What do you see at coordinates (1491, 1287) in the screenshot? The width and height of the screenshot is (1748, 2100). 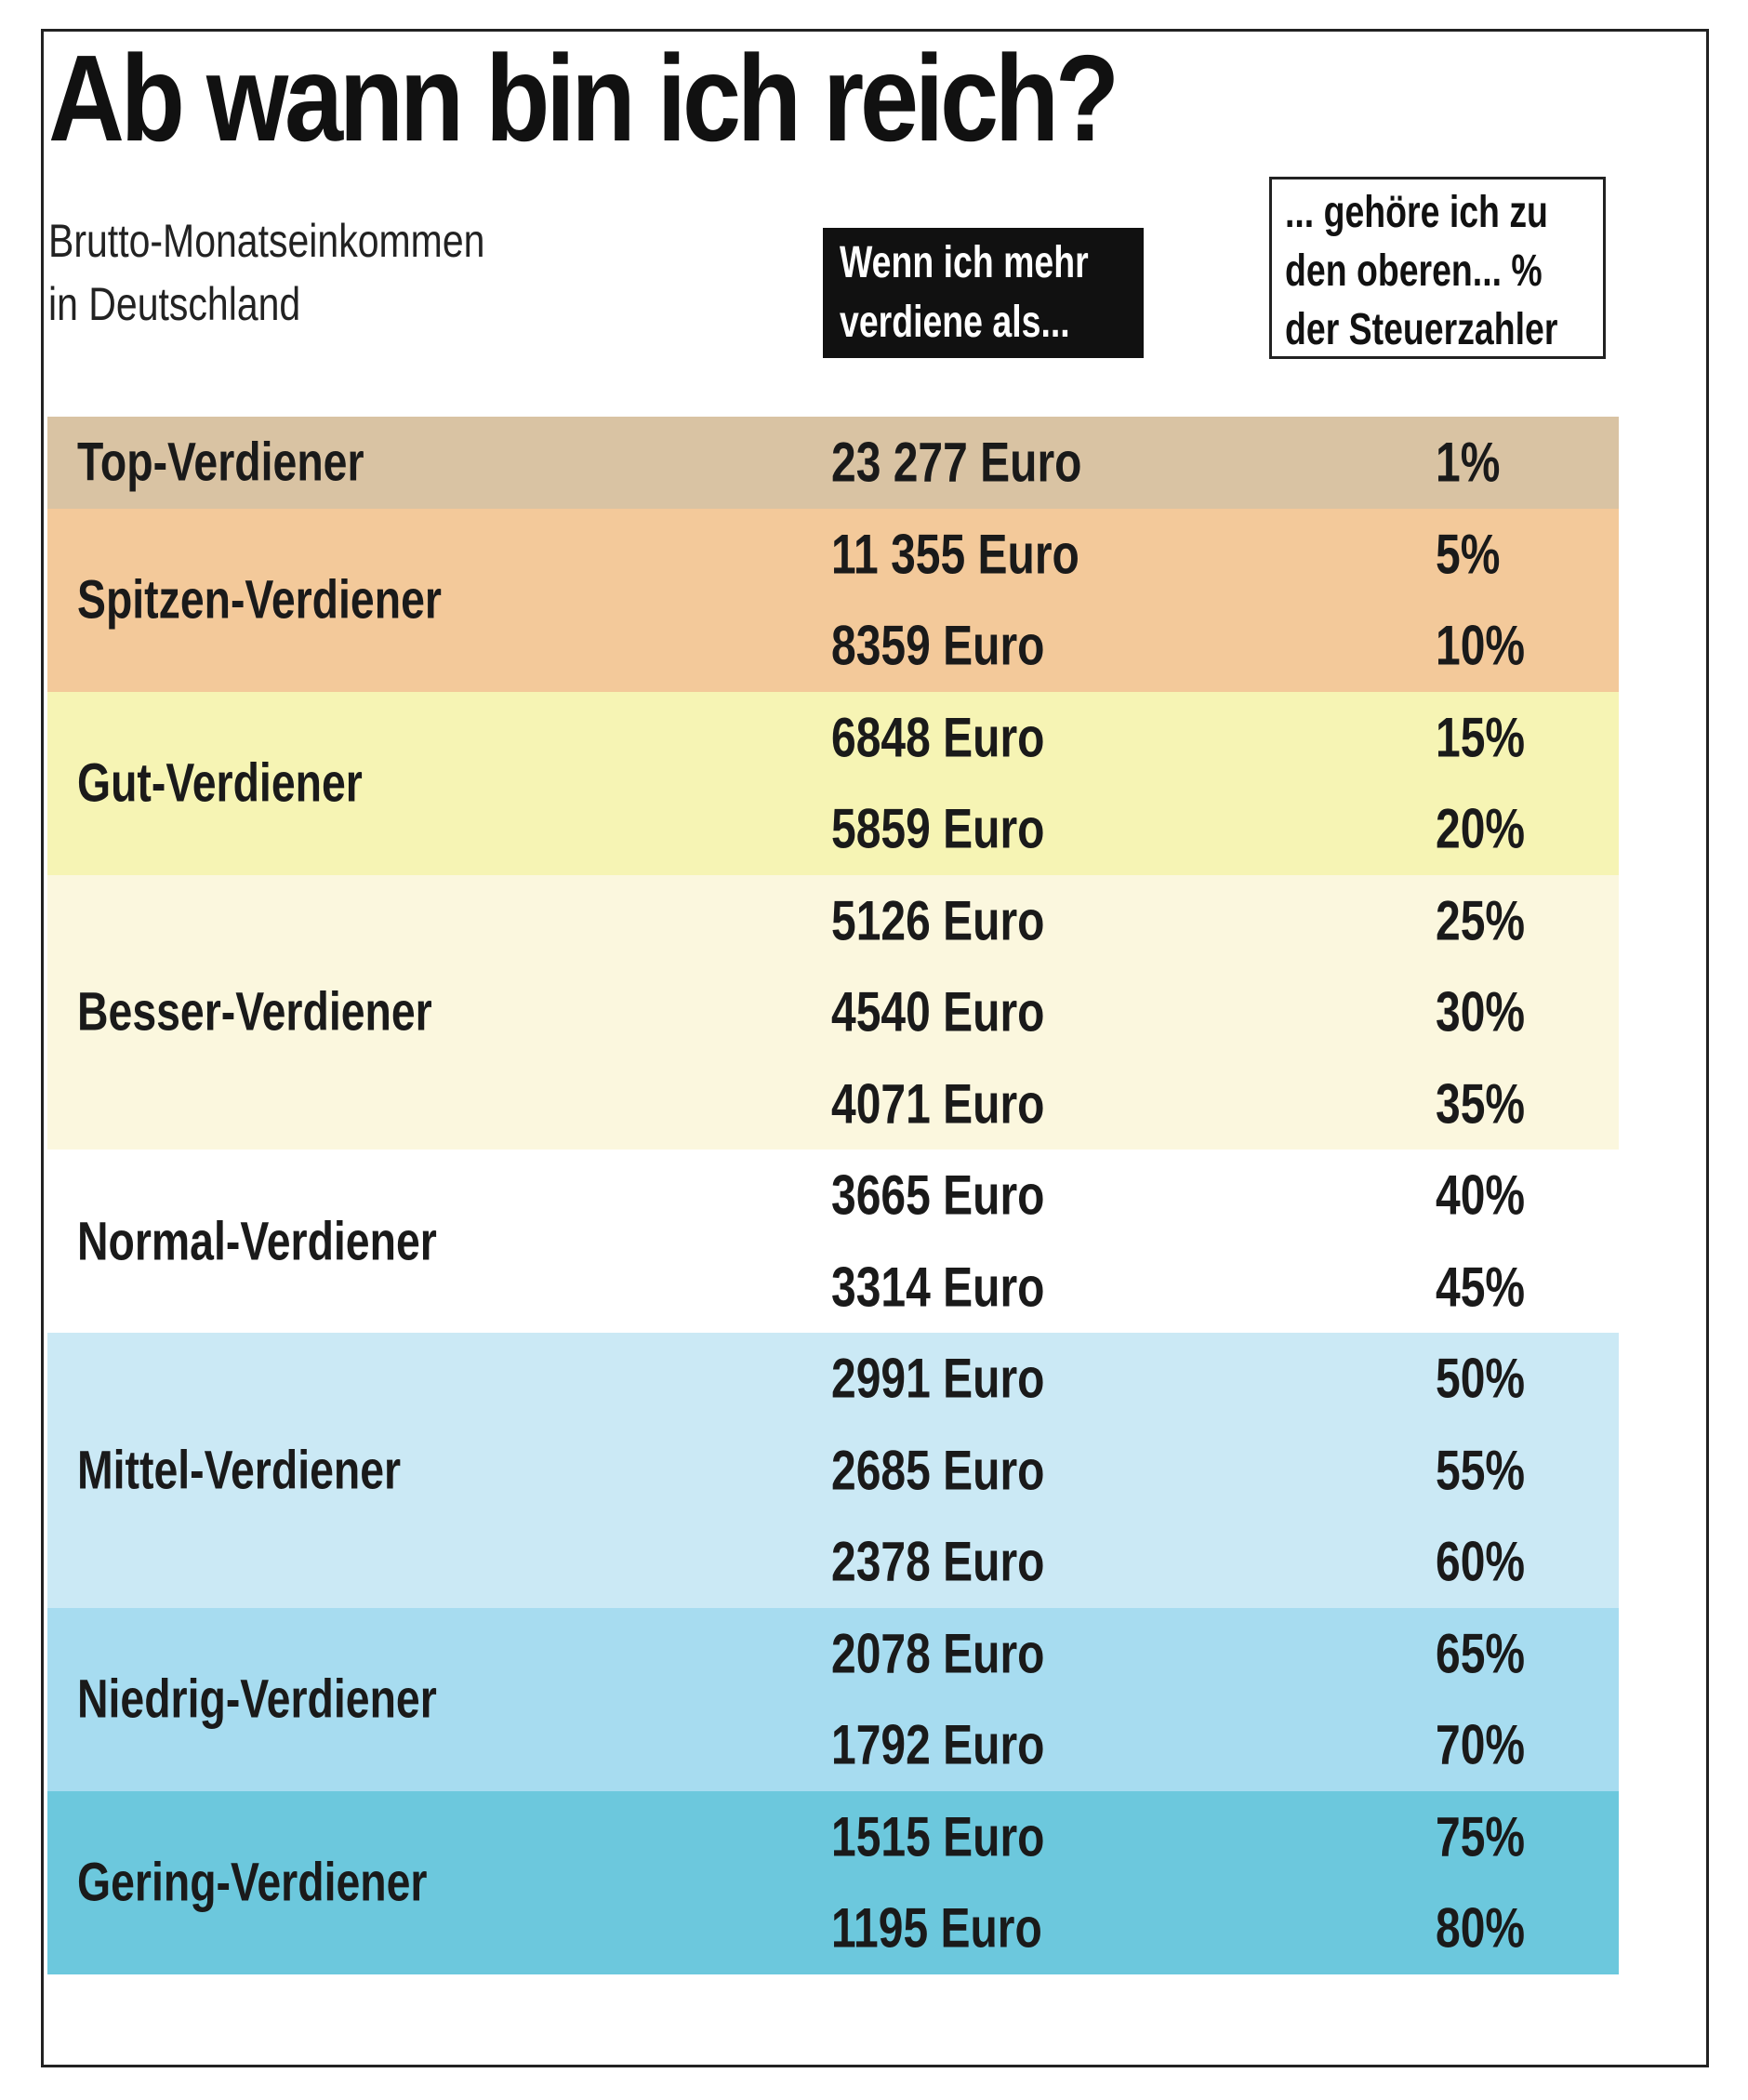 I see `percent-cell: 45%` at bounding box center [1491, 1287].